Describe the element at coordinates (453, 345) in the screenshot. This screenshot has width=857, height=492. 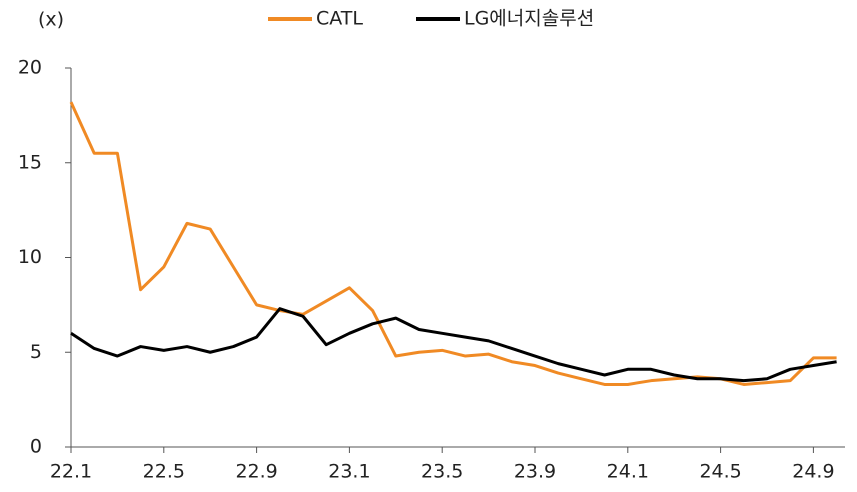
I see `line-series` at that location.